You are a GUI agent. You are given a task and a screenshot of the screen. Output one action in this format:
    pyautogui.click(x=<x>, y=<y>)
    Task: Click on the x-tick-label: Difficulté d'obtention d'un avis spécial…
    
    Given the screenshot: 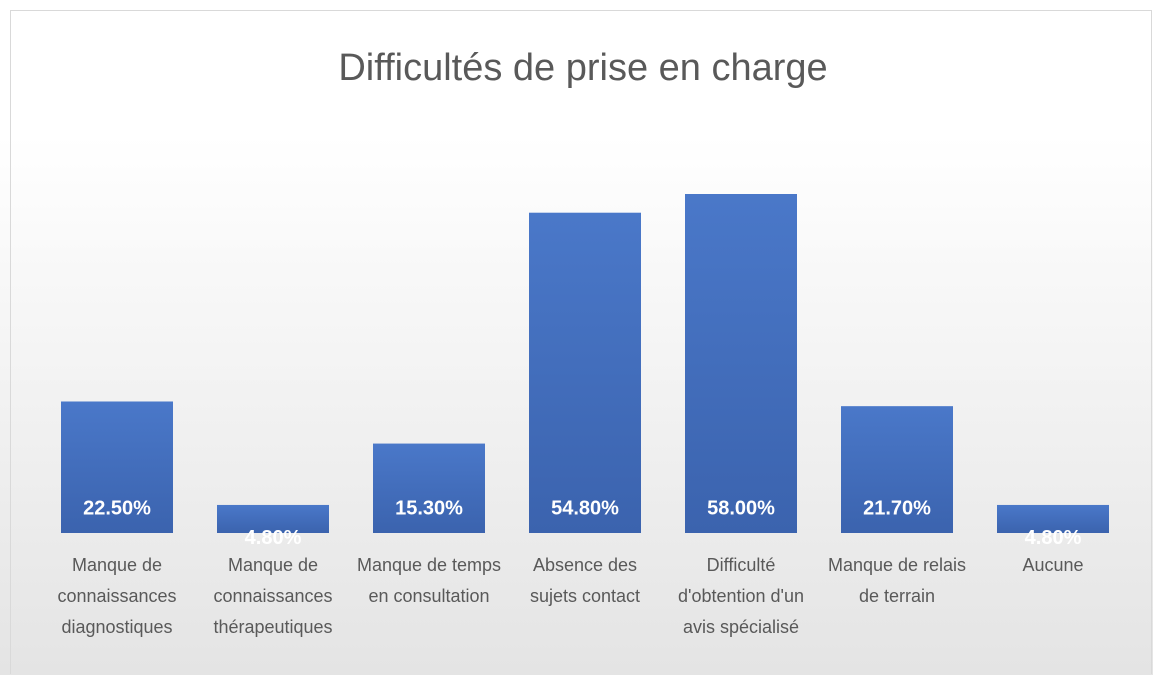 What is the action you would take?
    pyautogui.click(x=741, y=596)
    